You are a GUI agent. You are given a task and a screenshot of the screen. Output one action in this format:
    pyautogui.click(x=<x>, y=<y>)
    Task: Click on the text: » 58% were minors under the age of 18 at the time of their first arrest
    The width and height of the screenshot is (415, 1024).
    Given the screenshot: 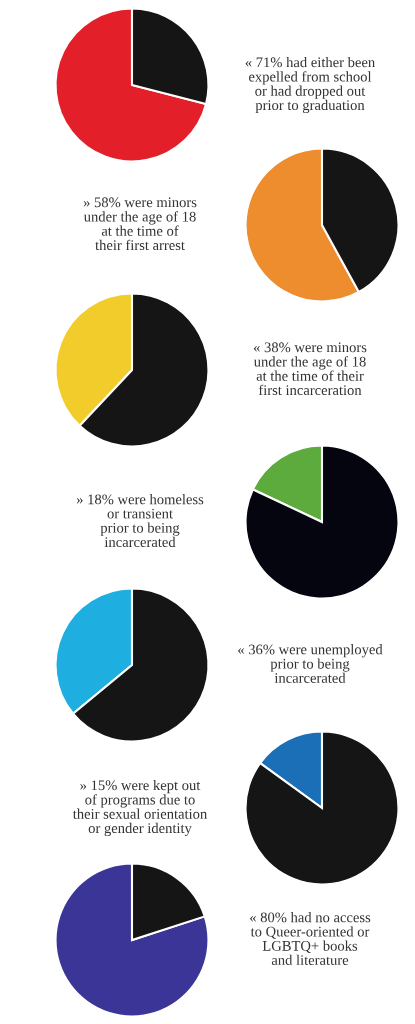 What is the action you would take?
    pyautogui.click(x=140, y=224)
    